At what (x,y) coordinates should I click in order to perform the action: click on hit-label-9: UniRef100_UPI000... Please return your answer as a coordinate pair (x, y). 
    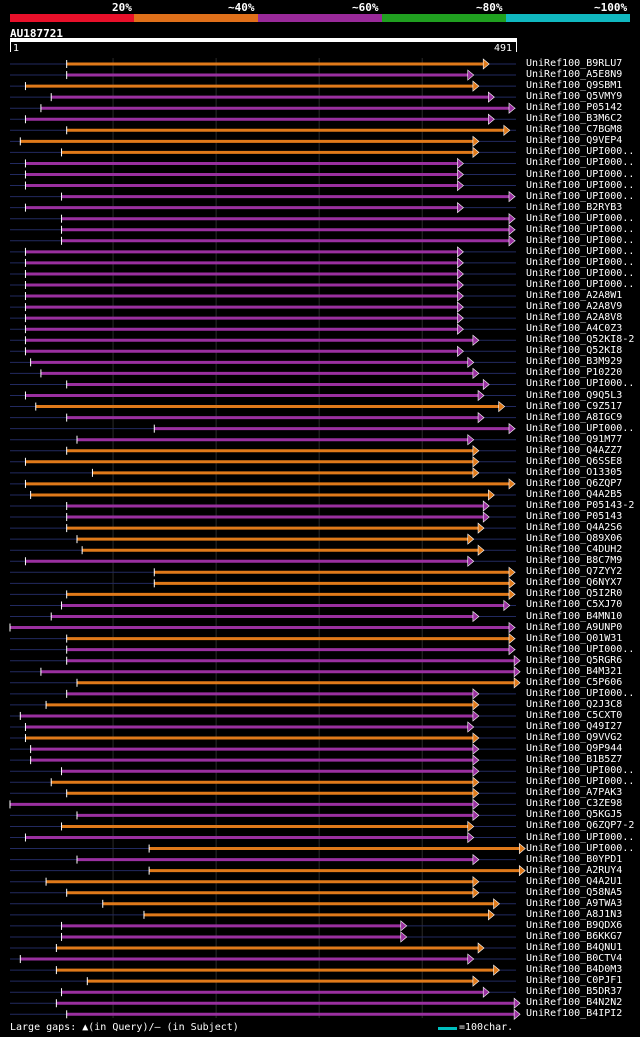
    Looking at the image, I should click on (580, 152).